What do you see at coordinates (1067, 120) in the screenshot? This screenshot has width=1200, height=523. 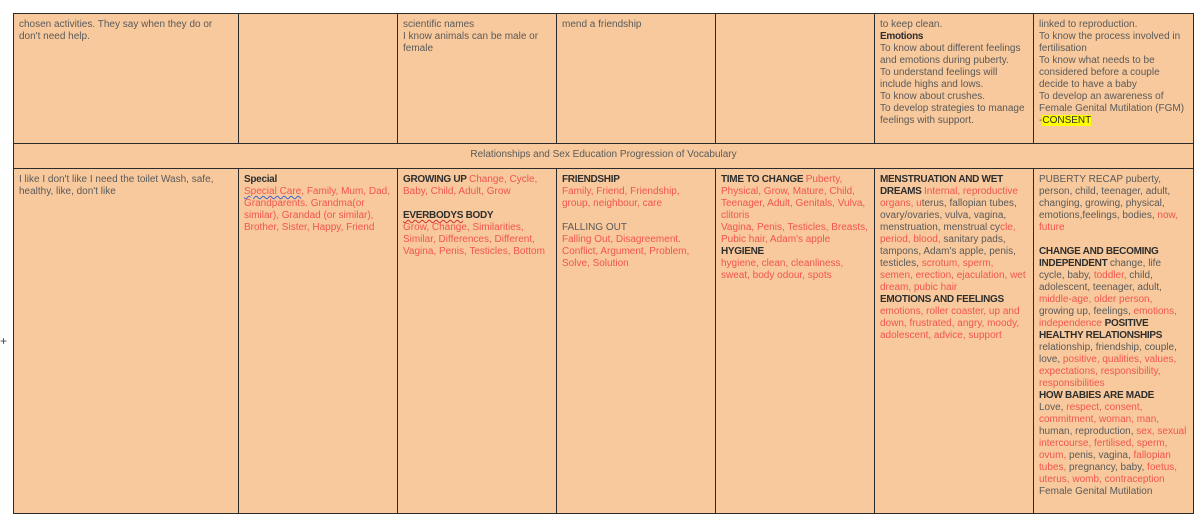 I see `text-run: CONSENT` at bounding box center [1067, 120].